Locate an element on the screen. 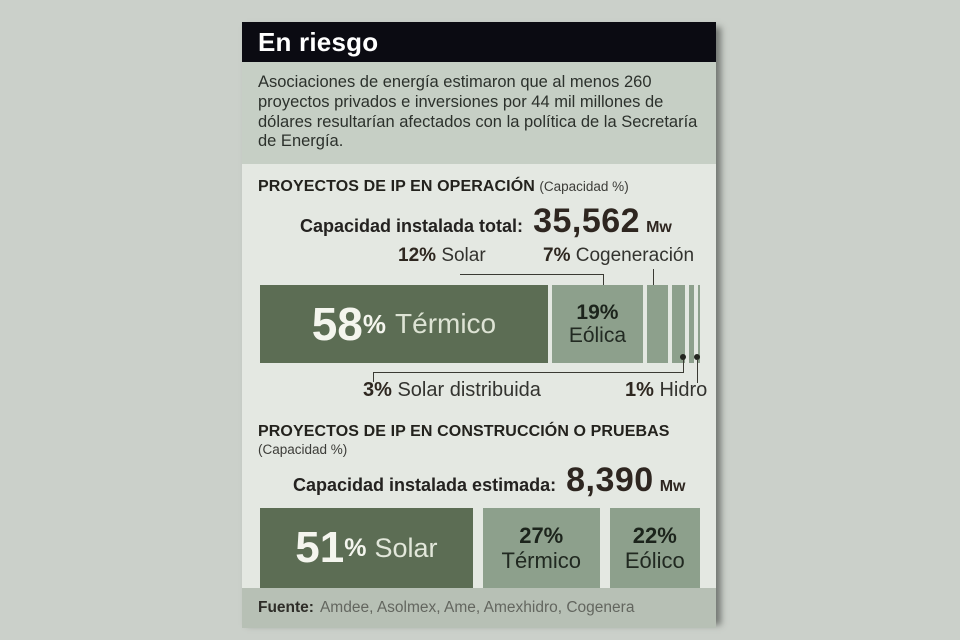  bar-solar-label: Solar is located at coordinates (406, 547).